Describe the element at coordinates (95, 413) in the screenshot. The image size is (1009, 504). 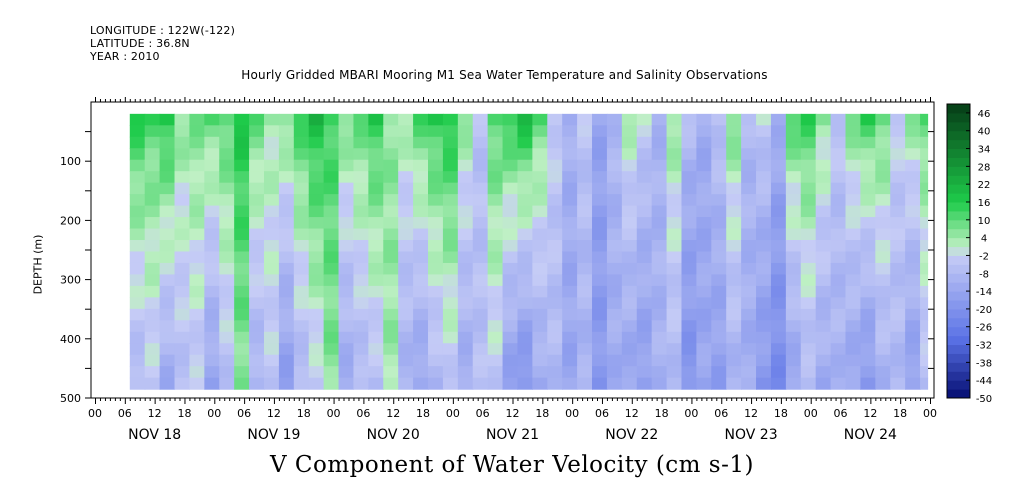
I see `x-tick-label: 00` at that location.